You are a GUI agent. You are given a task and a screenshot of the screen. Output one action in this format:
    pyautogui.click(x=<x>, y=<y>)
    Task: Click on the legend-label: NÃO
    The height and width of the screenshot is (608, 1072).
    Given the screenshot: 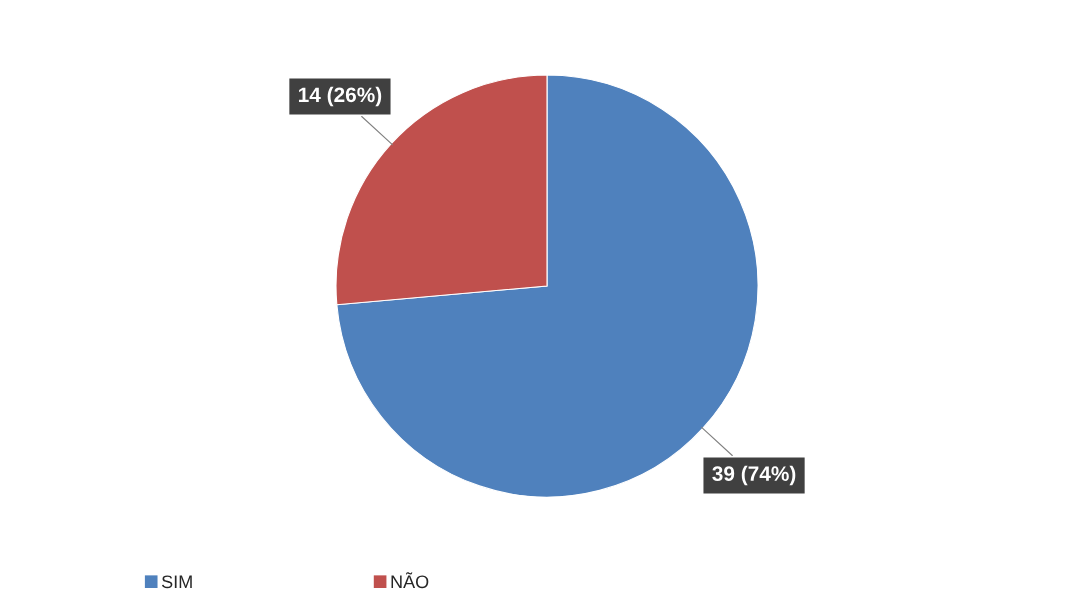 What is the action you would take?
    pyautogui.click(x=410, y=580)
    